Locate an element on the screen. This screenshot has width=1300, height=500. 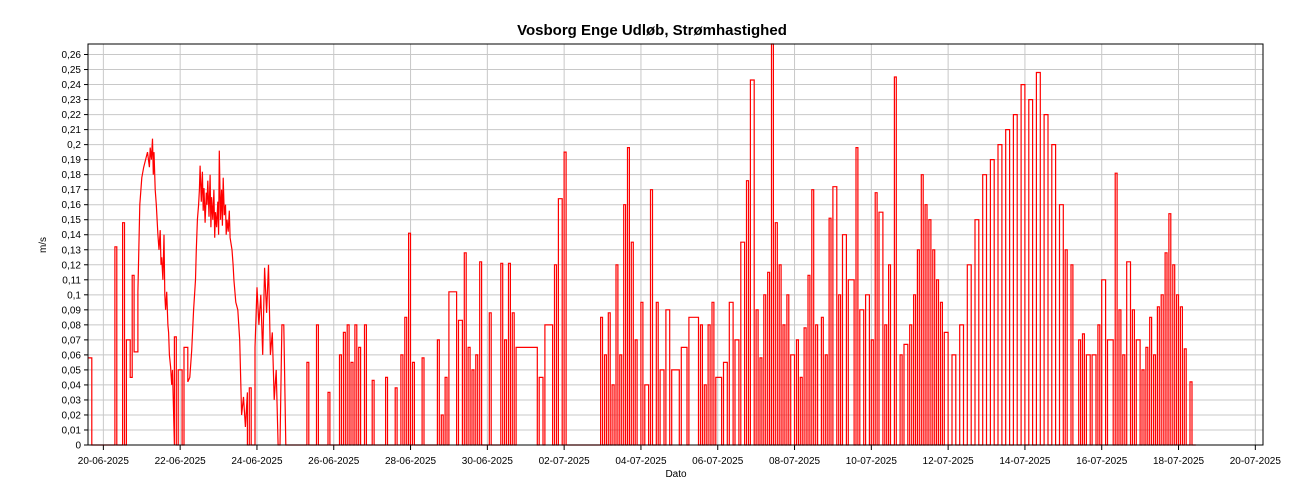
y-tick-label: 0,1 is located at coordinates (74, 295).